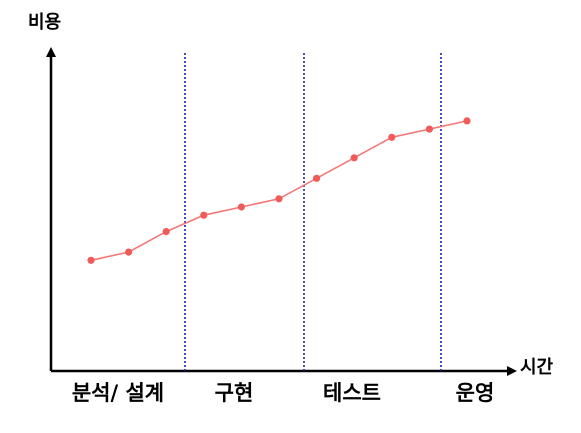 The width and height of the screenshot is (581, 433). What do you see at coordinates (44, 22) in the screenshot?
I see `y-axis-title: 비용` at bounding box center [44, 22].